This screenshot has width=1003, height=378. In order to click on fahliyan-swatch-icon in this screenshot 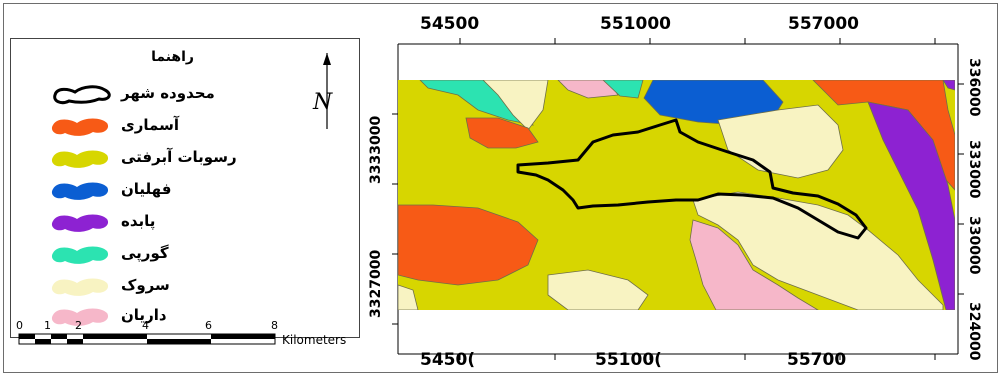, I will do `click(80, 191)`.